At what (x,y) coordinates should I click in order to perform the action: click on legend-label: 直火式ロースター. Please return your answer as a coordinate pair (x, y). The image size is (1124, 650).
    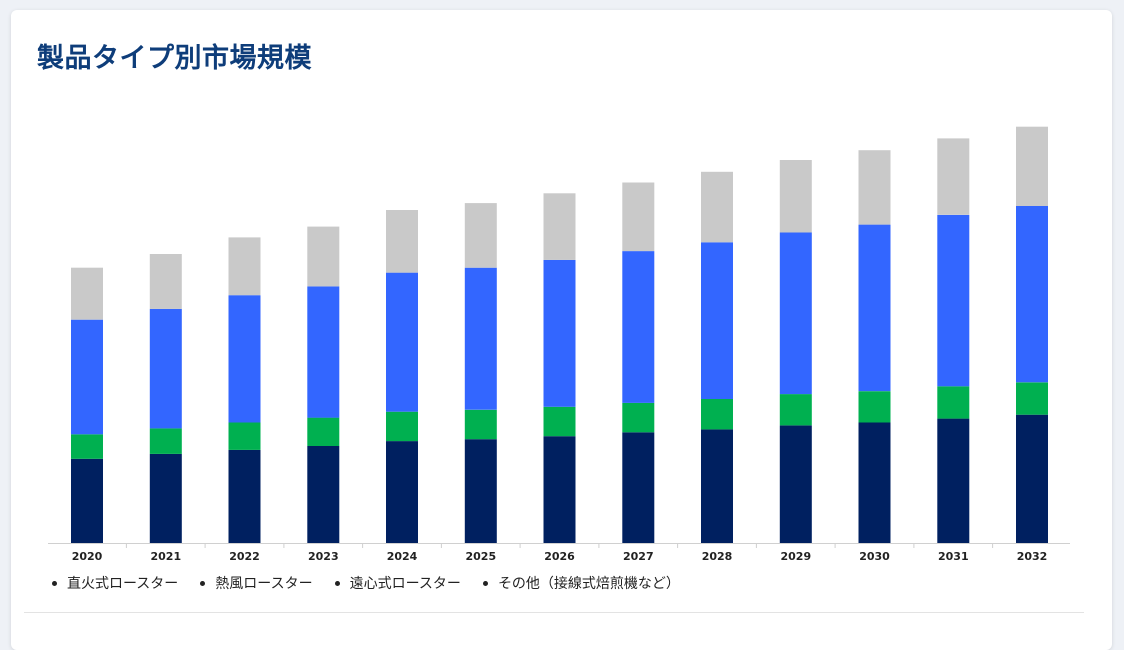
    Looking at the image, I should click on (123, 584).